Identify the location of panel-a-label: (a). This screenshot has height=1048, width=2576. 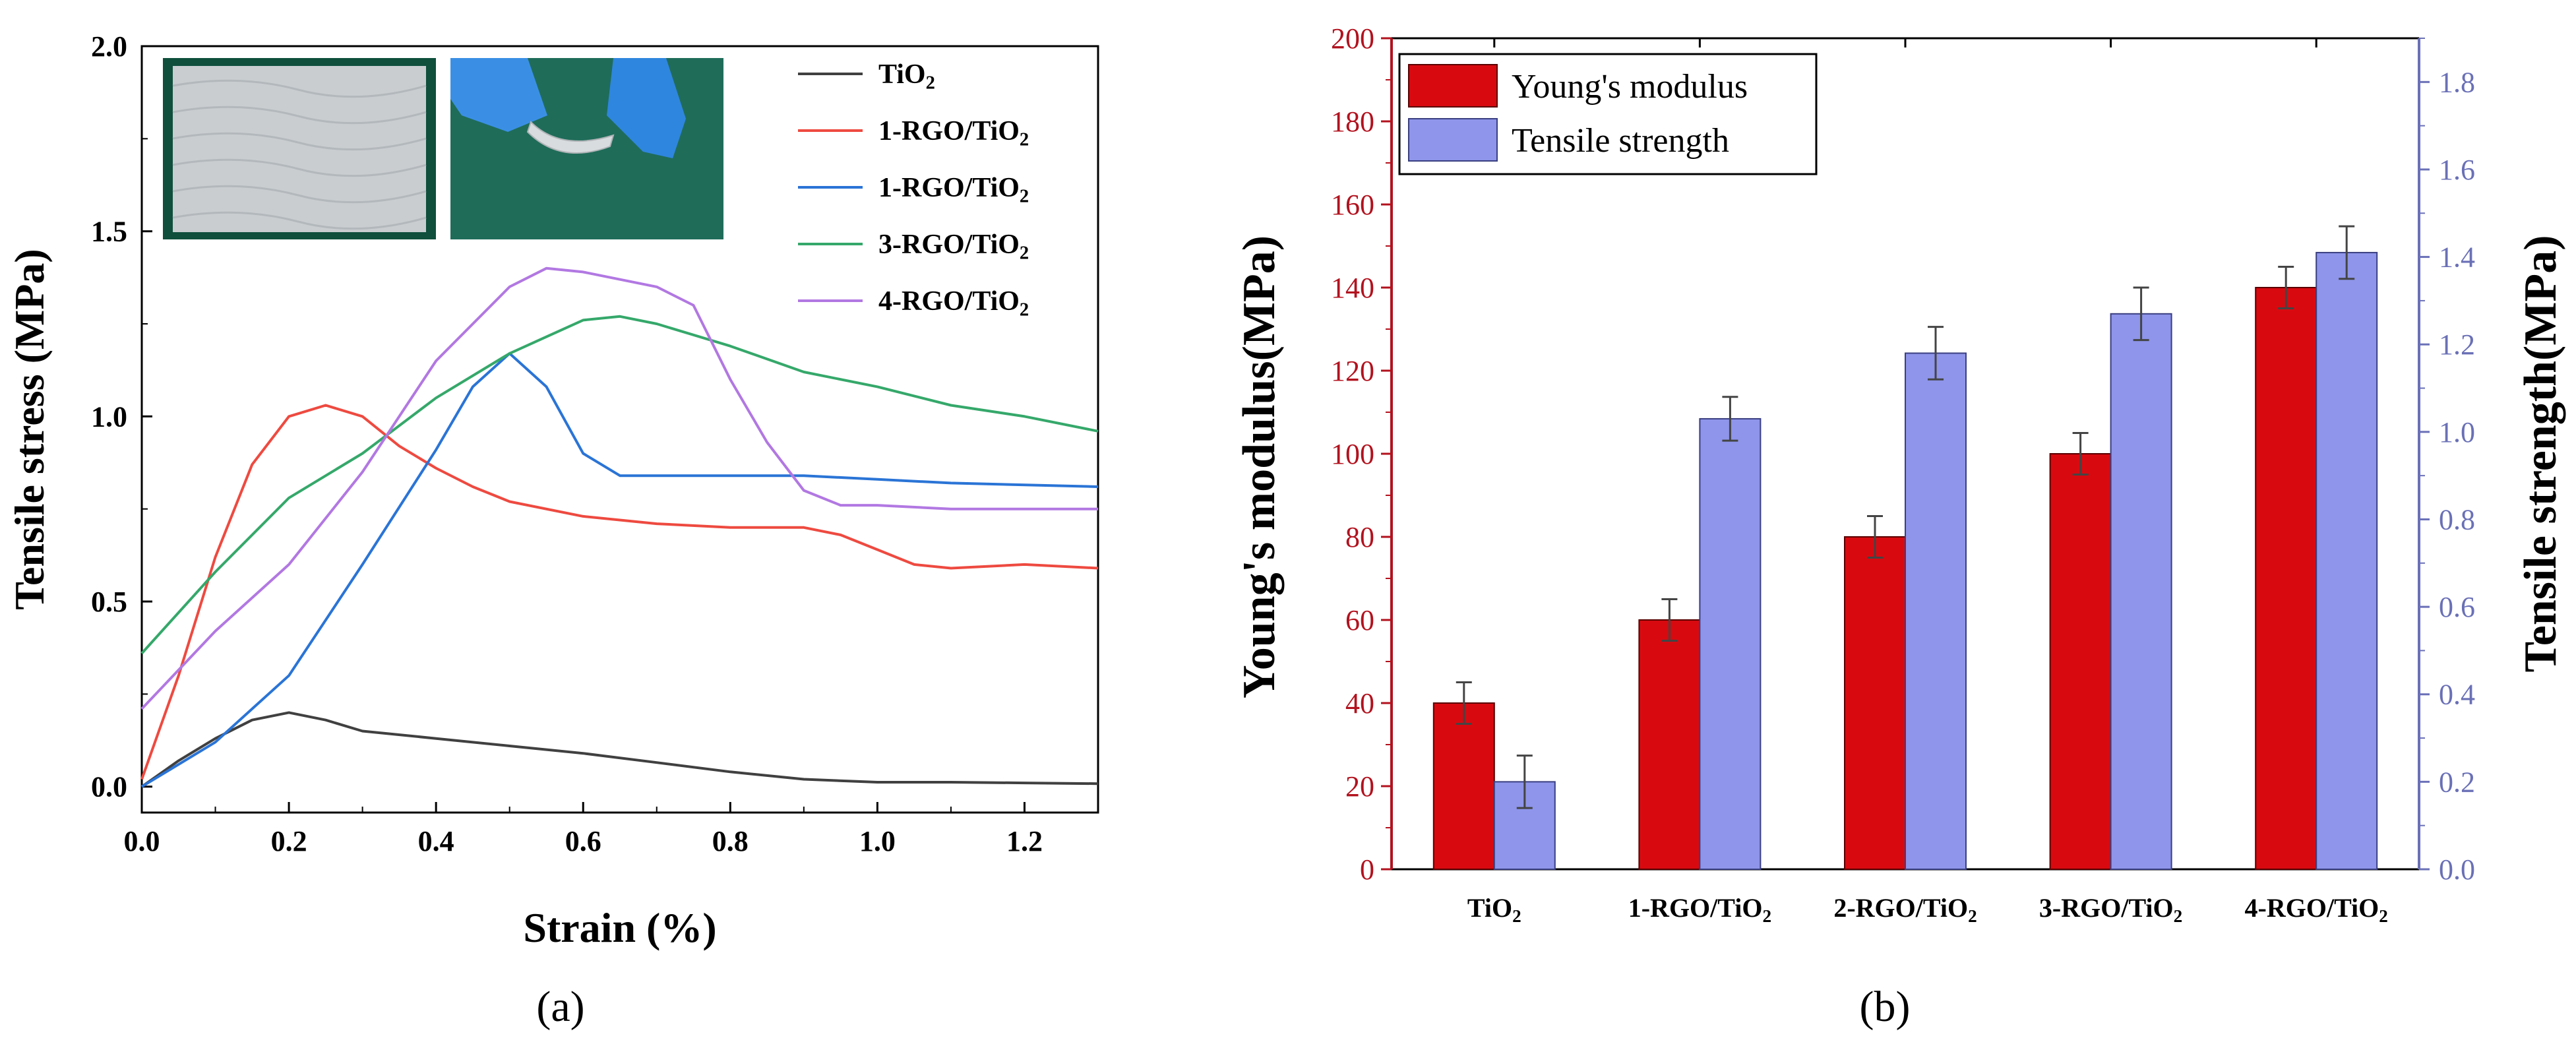
(560, 1007).